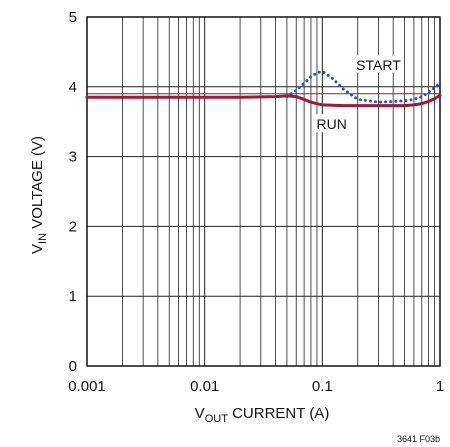 The height and width of the screenshot is (447, 450). What do you see at coordinates (256, 386) in the screenshot?
I see `x-tick-labels: 0.001 0.01 0.1 1` at bounding box center [256, 386].